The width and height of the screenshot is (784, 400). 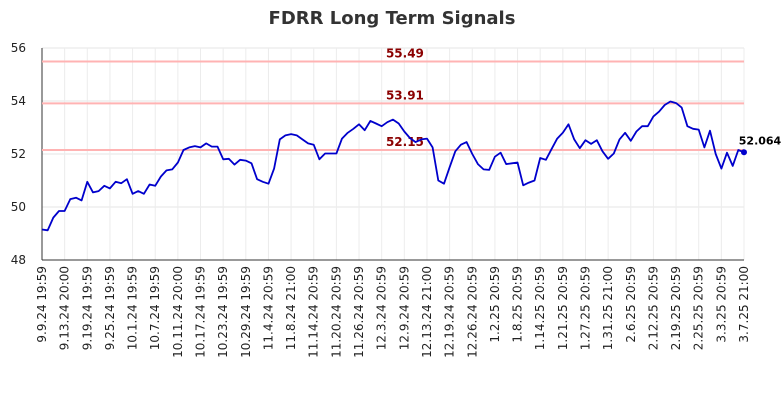 I want to click on last-value-label: 52.064, so click(x=760, y=140).